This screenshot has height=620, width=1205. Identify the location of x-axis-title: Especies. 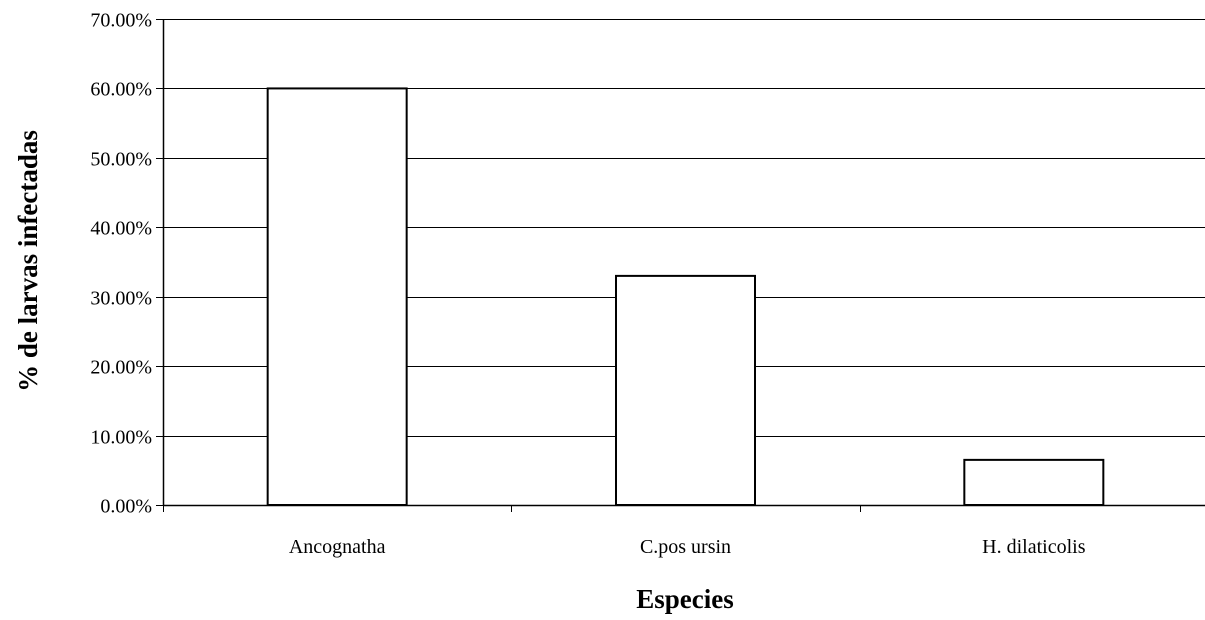
(685, 599).